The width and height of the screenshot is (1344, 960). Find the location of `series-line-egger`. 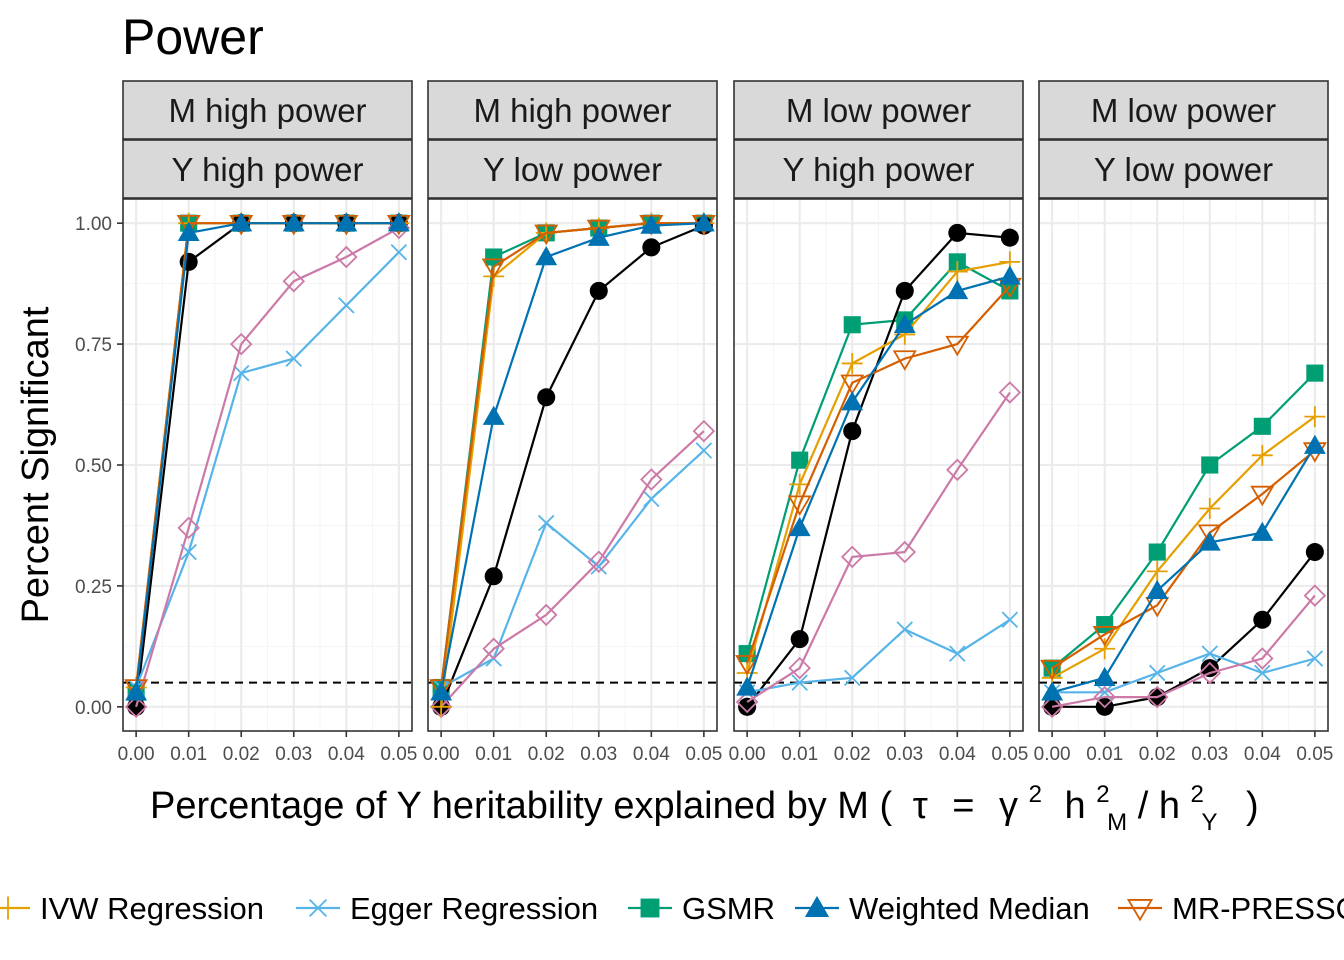

series-line-egger is located at coordinates (878, 656).